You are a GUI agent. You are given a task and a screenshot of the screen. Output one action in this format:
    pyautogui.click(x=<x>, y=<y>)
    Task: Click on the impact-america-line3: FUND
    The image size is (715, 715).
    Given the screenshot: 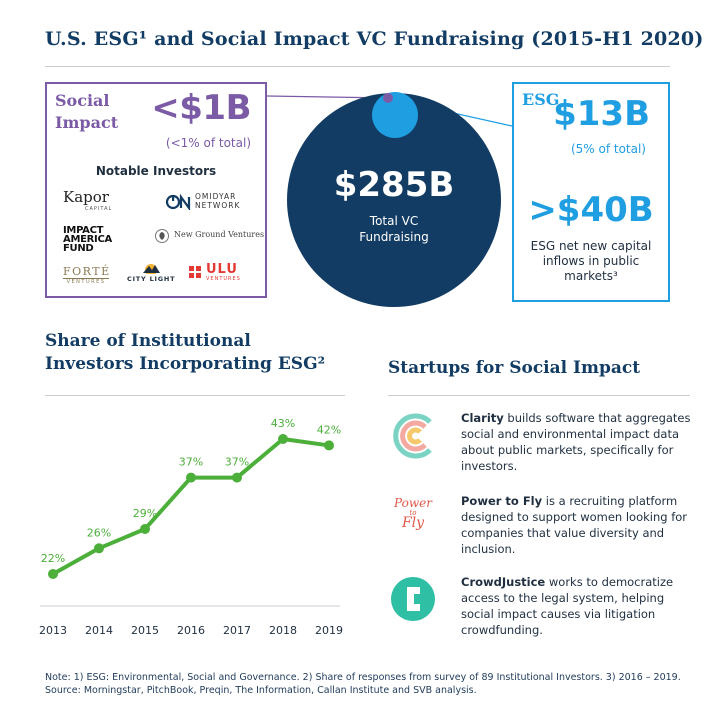 What is the action you would take?
    pyautogui.click(x=78, y=248)
    